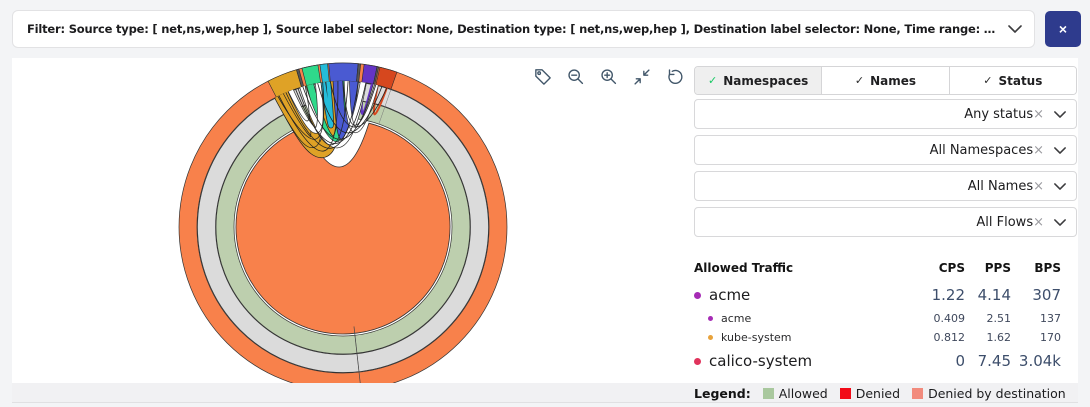 This screenshot has height=407, width=1090. I want to click on zoom-out-icon, so click(576, 77).